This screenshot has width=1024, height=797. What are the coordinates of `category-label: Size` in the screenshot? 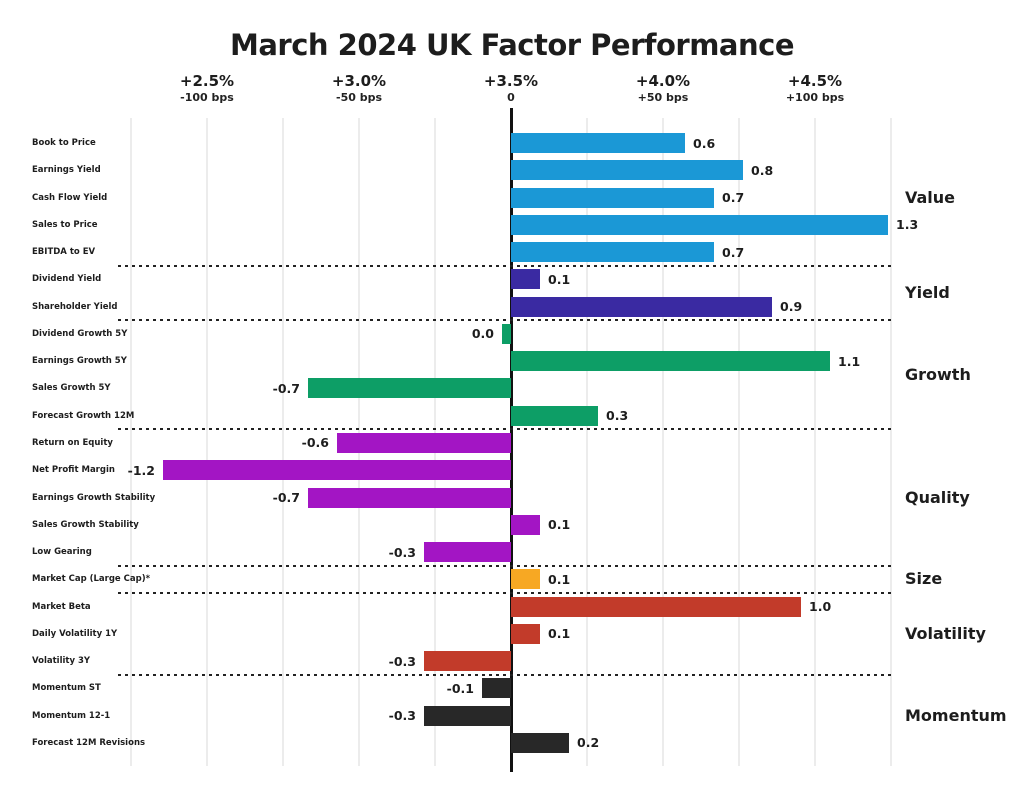 It's located at (924, 579).